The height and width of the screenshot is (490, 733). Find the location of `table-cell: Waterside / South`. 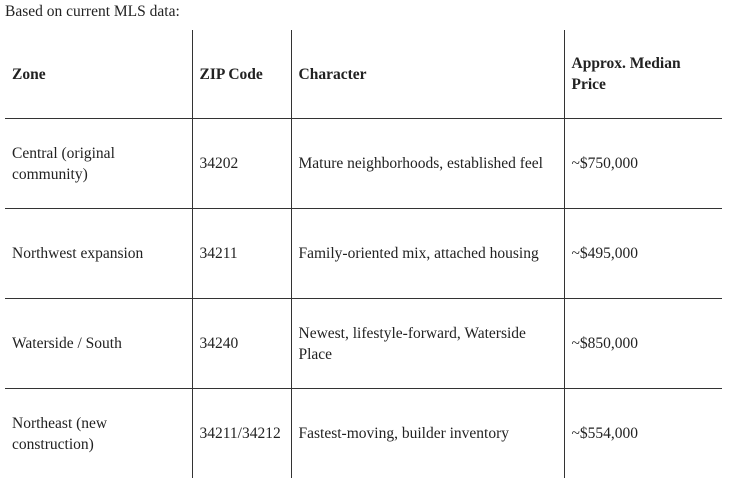

table-cell: Waterside / South is located at coordinates (98, 343).